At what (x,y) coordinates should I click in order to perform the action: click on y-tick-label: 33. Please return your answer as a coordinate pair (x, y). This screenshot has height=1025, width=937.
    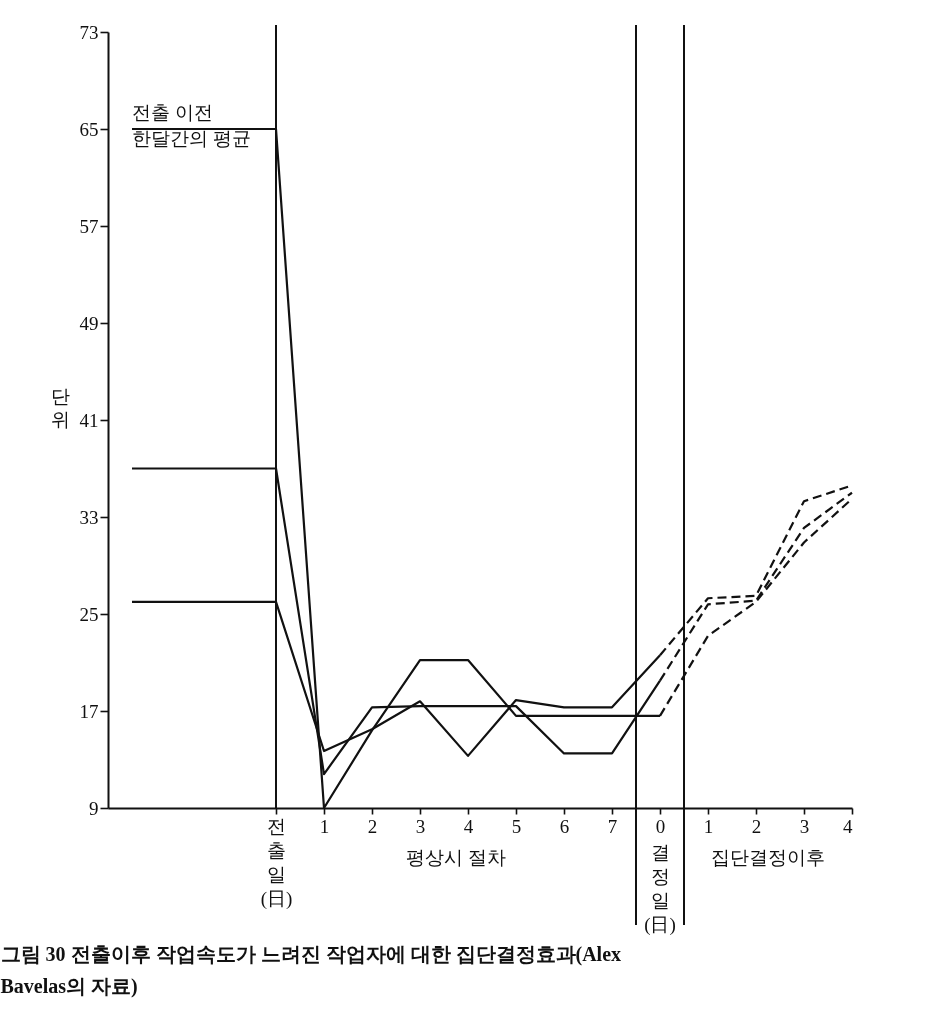
    Looking at the image, I should click on (89, 517).